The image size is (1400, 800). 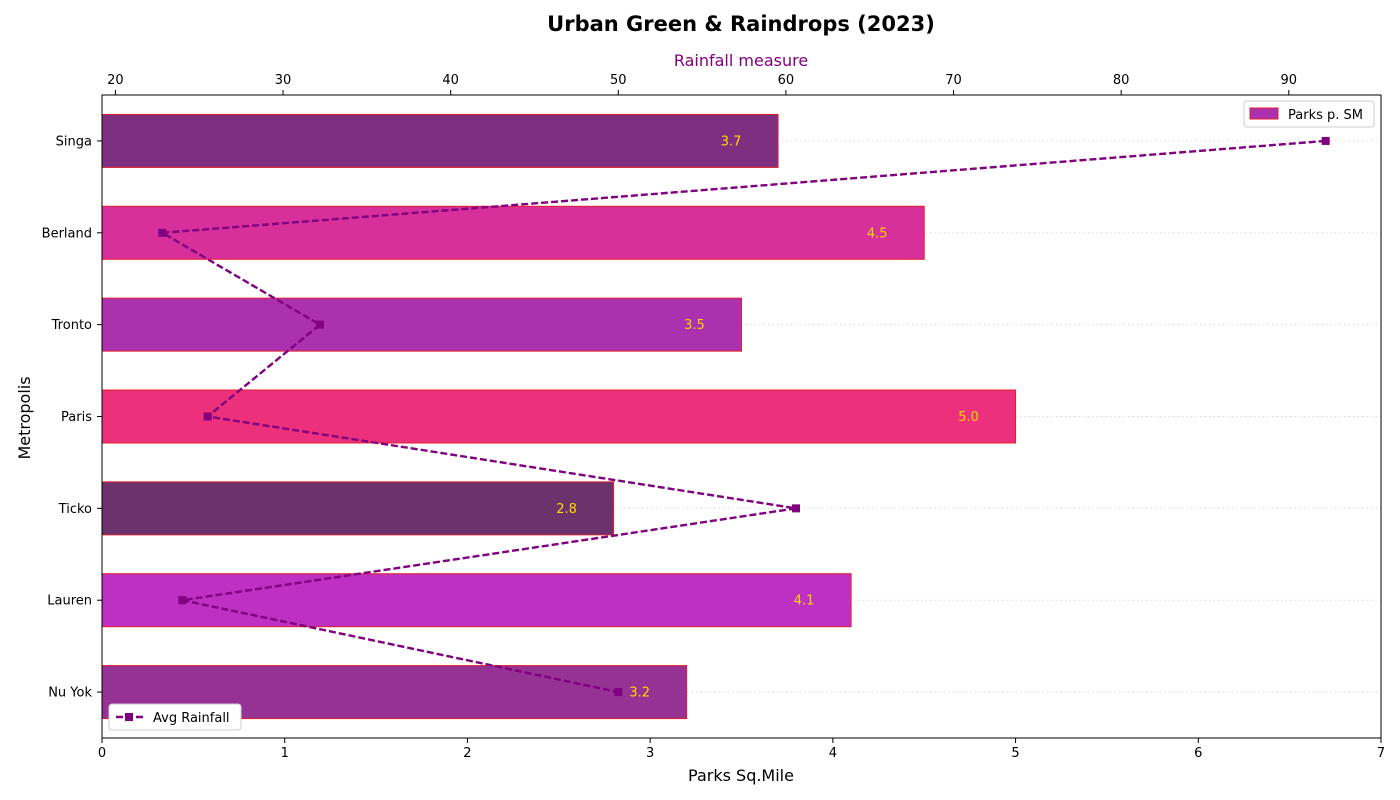 I want to click on bar-lauren, so click(x=476, y=600).